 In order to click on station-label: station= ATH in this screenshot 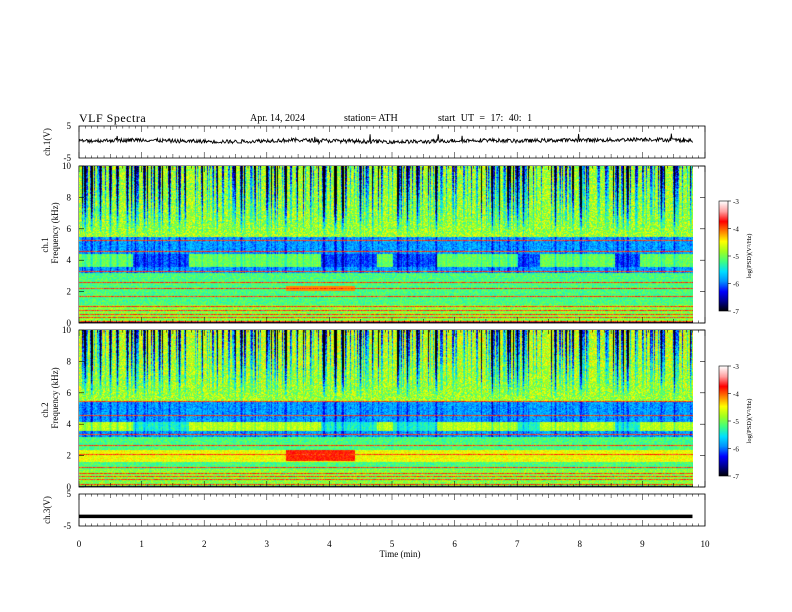, I will do `click(371, 118)`.